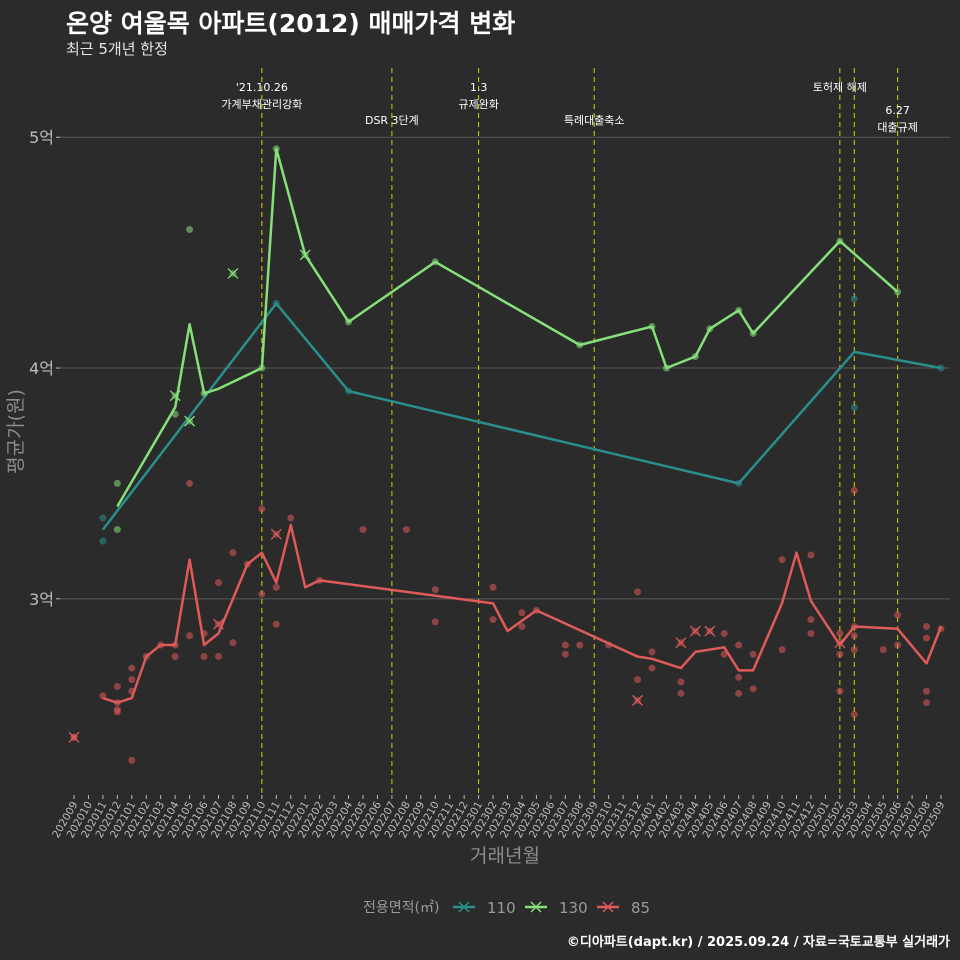 This screenshot has width=960, height=960. Describe the element at coordinates (16, 431) in the screenshot. I see `y-axis-title: 평균가(원)` at that location.